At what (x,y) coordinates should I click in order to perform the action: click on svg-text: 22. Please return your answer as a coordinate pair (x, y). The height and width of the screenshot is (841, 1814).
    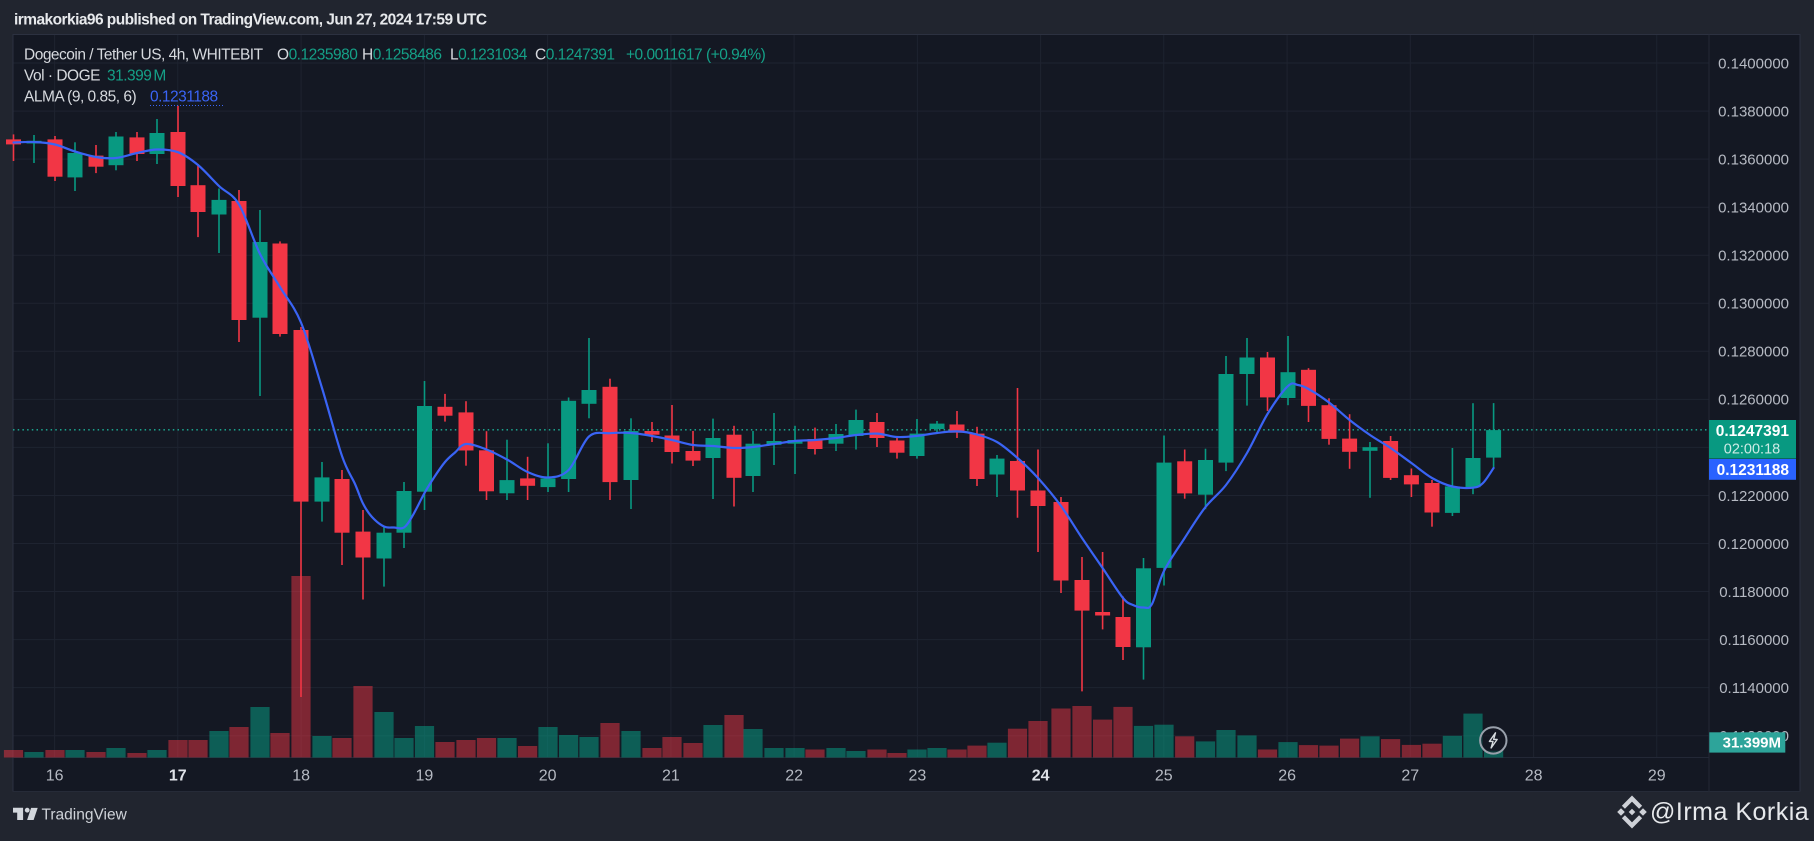
    Looking at the image, I should click on (794, 776).